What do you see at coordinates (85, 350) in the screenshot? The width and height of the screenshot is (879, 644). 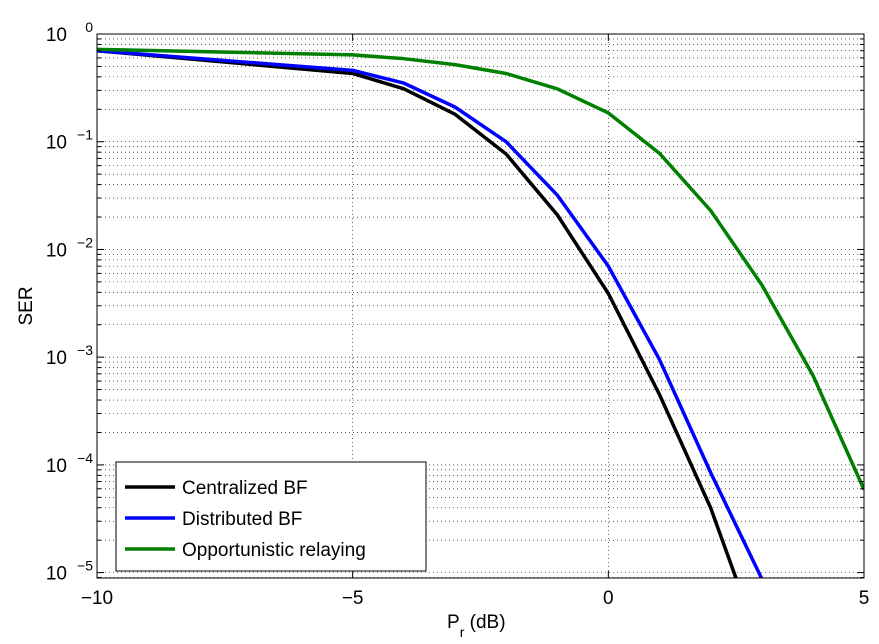 I see `y-tick-exponent: −3` at bounding box center [85, 350].